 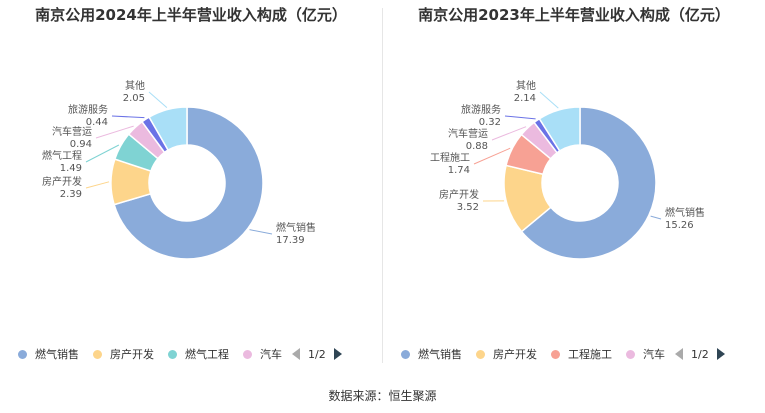 I want to click on panel-divider, so click(x=382, y=185).